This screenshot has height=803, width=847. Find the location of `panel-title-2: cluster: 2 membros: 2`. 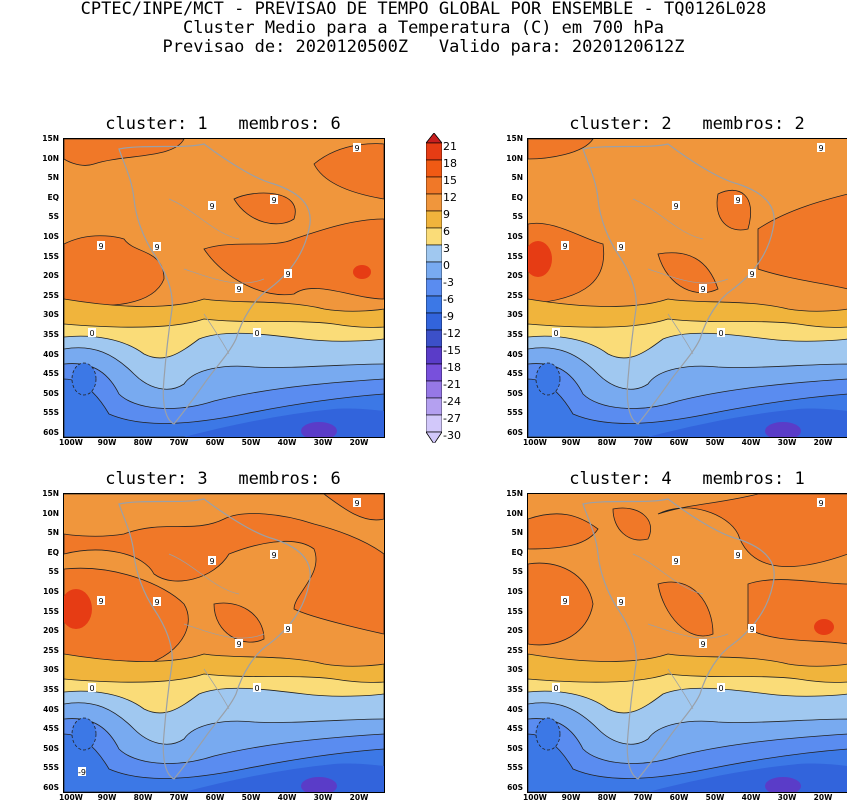

panel-title-2: cluster: 2 membros: 2 is located at coordinates (687, 124).